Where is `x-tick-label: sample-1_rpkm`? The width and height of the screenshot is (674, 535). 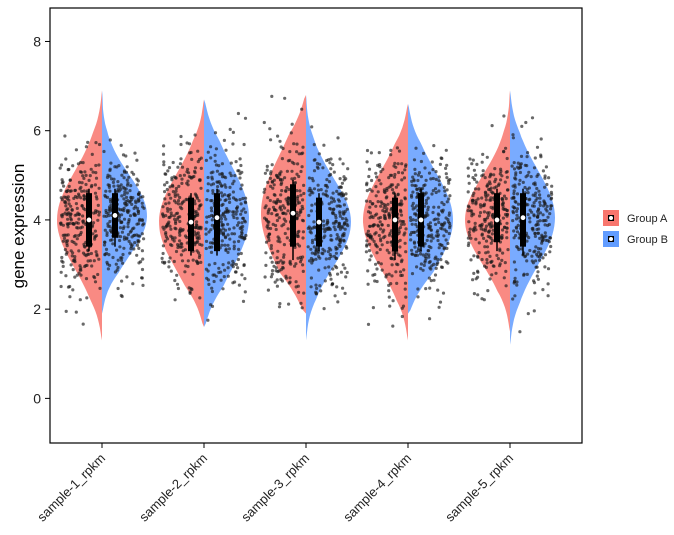
x-tick-label: sample-1_rpkm is located at coordinates (71, 488).